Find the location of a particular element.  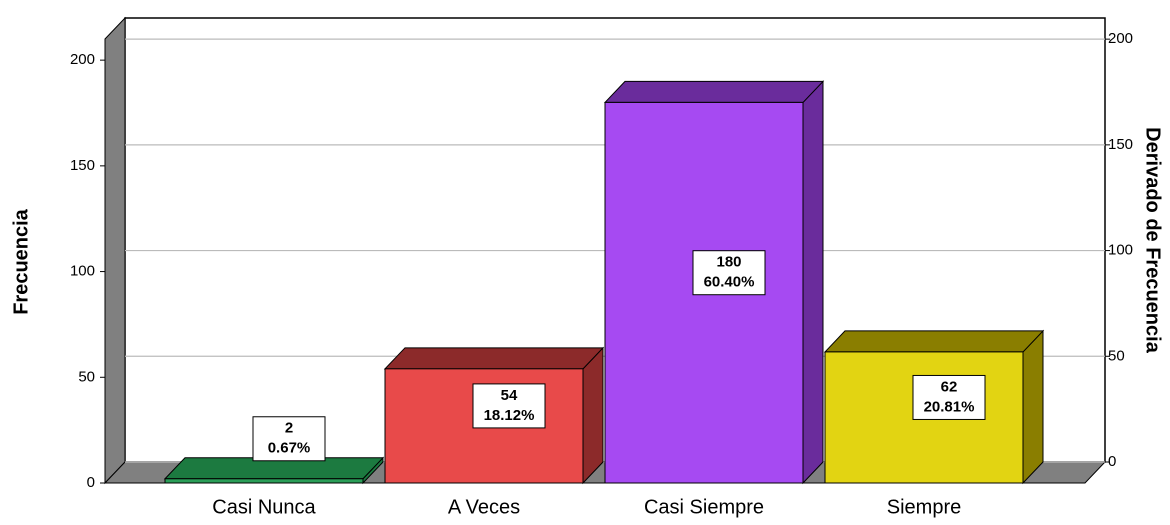

data-label-value: 180 is located at coordinates (728, 262).